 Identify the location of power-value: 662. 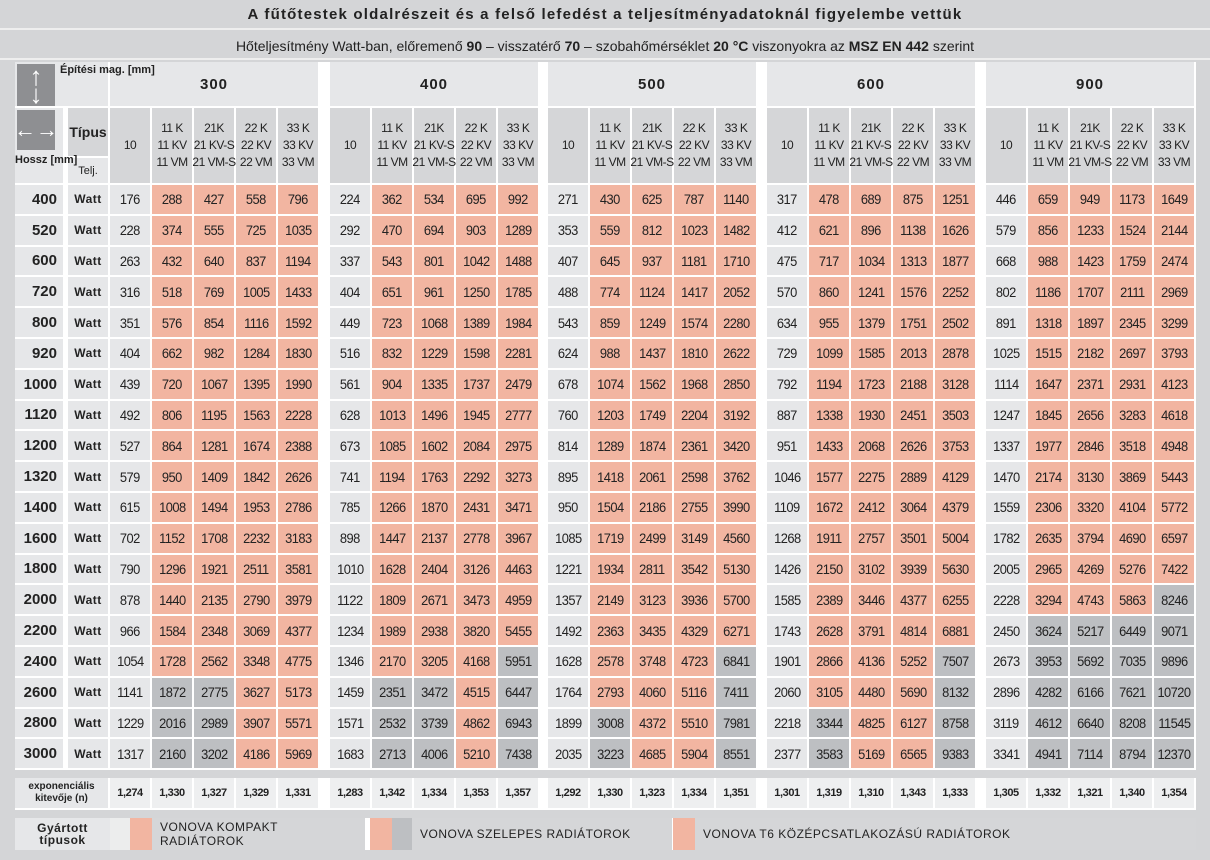
(172, 353).